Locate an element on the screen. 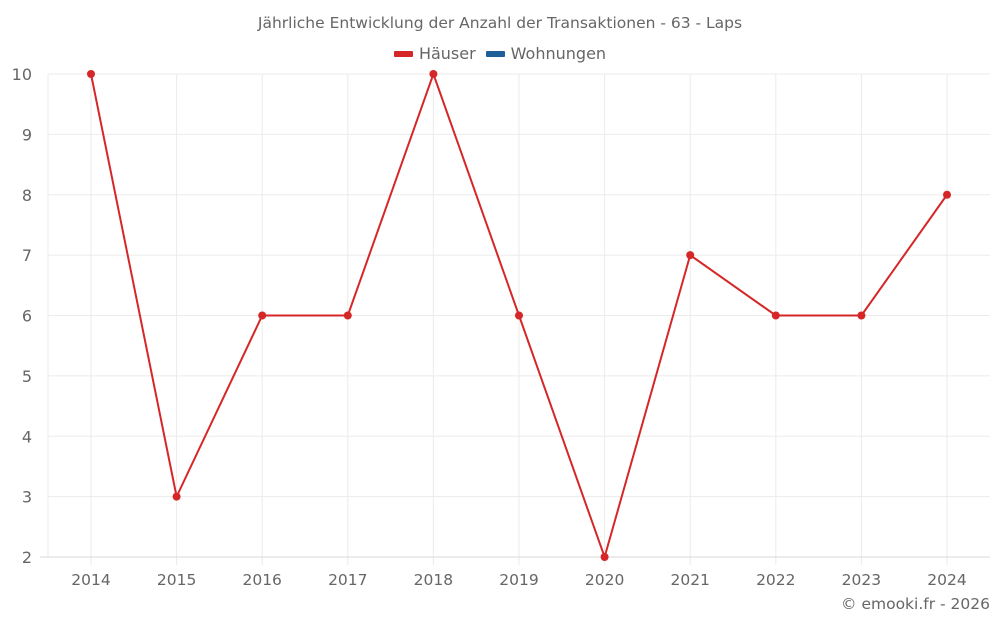 This screenshot has height=625, width=1000. chart-legend: Häuser Wohnungen is located at coordinates (500, 53).